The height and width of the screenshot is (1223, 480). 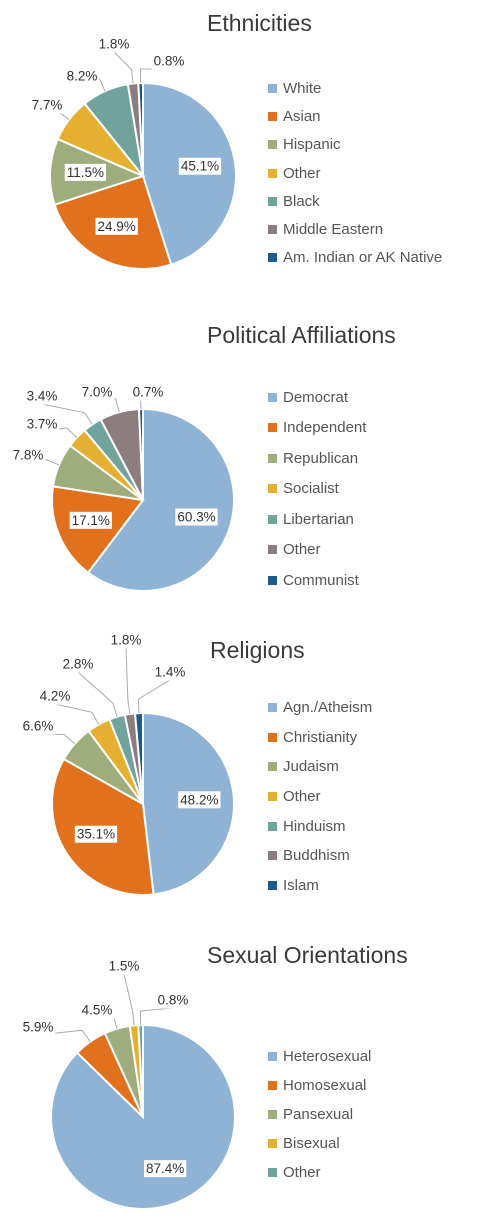 I want to click on legend-item: Republican, so click(x=317, y=458).